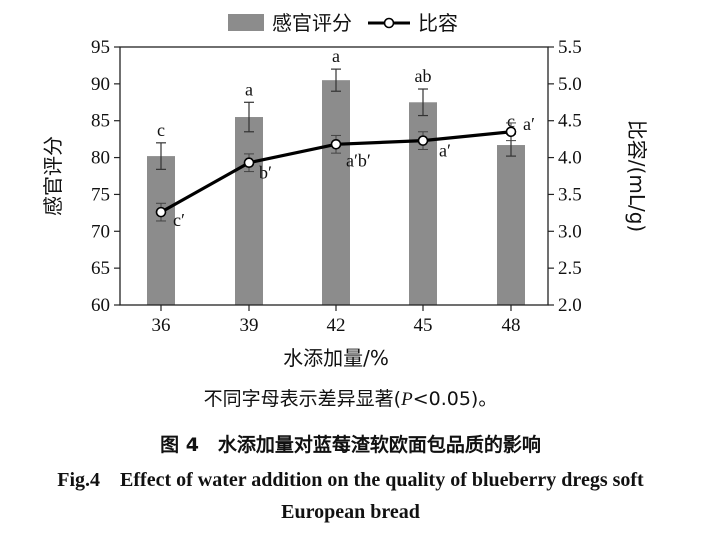 This screenshot has height=540, width=701. What do you see at coordinates (249, 325) in the screenshot?
I see `x-axis-tick-label: 39` at bounding box center [249, 325].